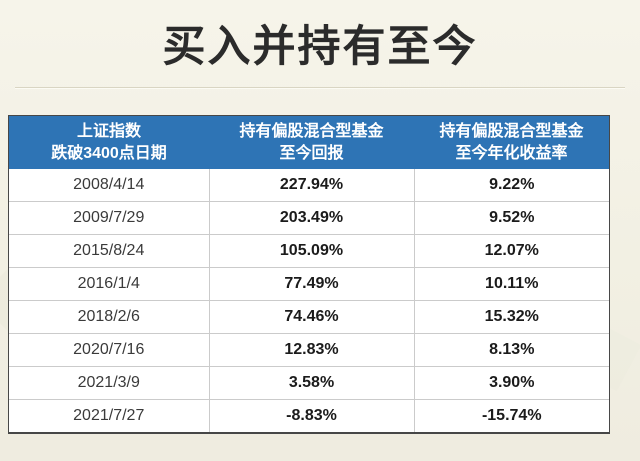 The height and width of the screenshot is (461, 640). I want to click on cell-annualized-return: 3.90%, so click(511, 383).